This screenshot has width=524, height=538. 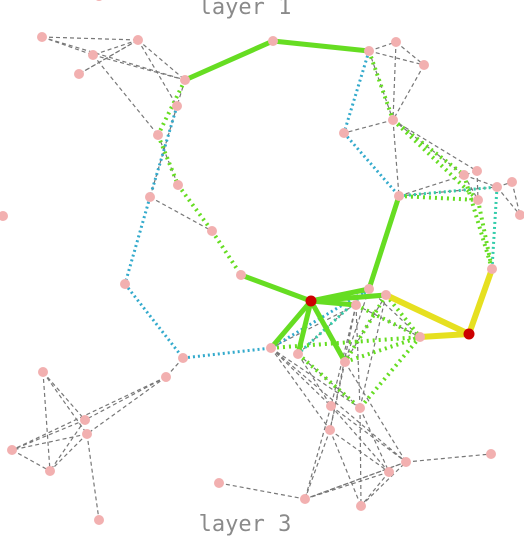 I want to click on edge-m8-p4, so click(x=375, y=412).